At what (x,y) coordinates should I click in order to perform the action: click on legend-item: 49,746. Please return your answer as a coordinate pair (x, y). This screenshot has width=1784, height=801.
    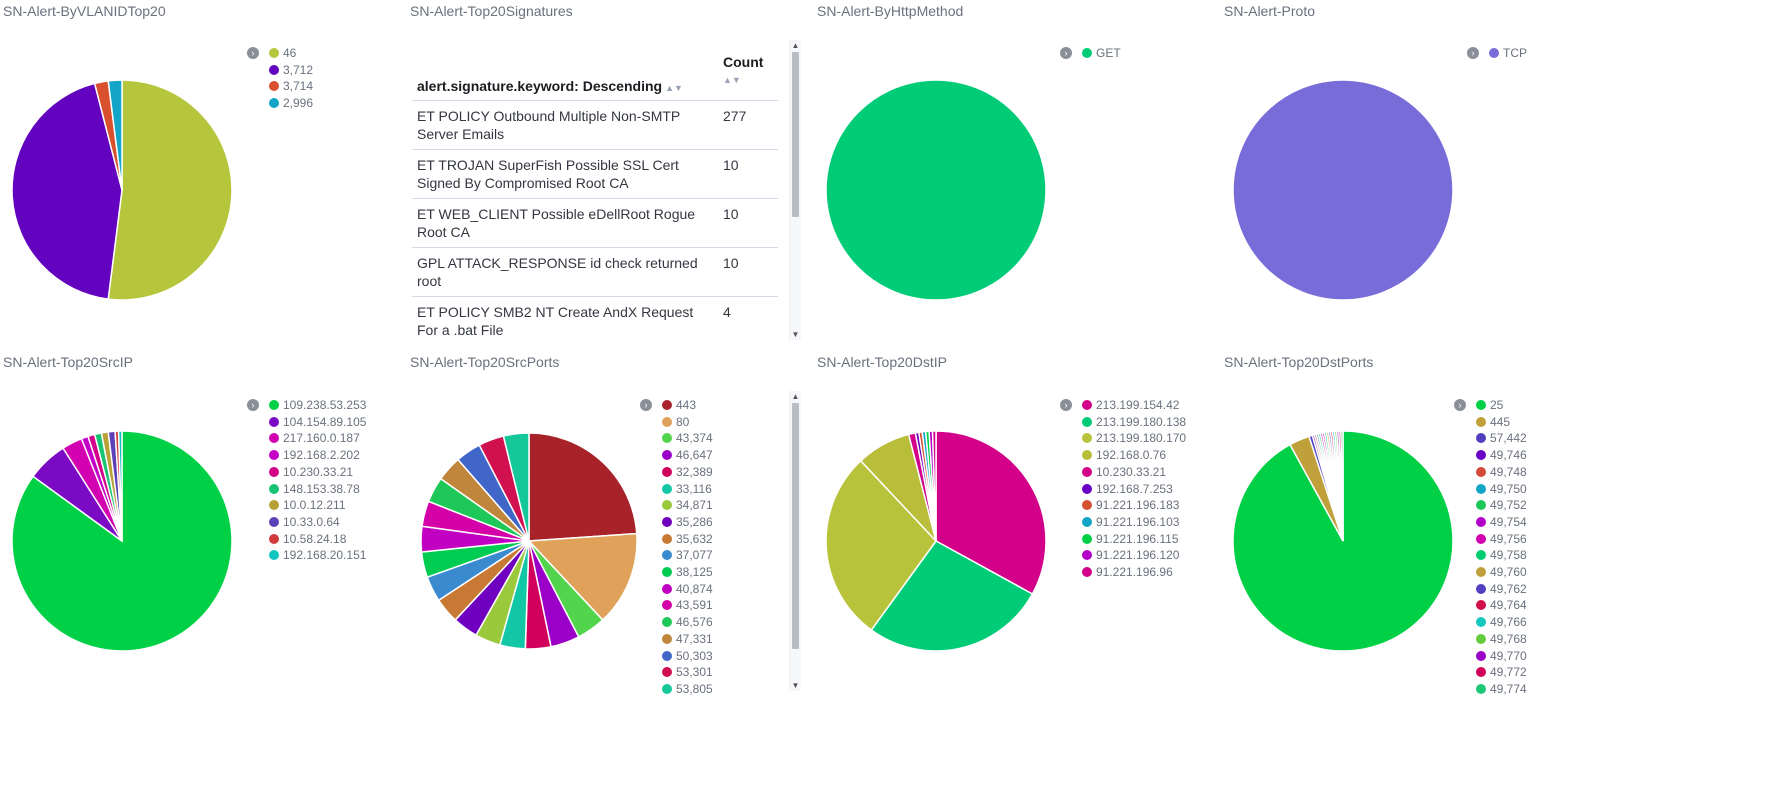
    Looking at the image, I should click on (1501, 455).